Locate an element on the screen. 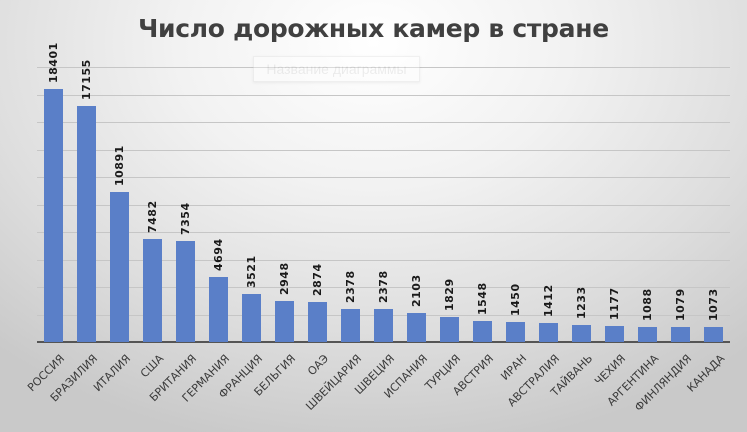  data-label: 2103 is located at coordinates (416, 290).